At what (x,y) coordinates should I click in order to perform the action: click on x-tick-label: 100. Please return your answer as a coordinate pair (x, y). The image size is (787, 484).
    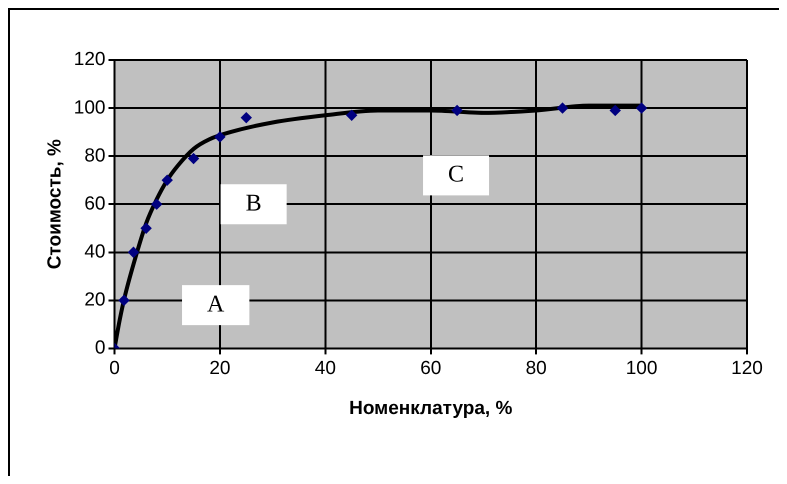
    Looking at the image, I should click on (642, 369).